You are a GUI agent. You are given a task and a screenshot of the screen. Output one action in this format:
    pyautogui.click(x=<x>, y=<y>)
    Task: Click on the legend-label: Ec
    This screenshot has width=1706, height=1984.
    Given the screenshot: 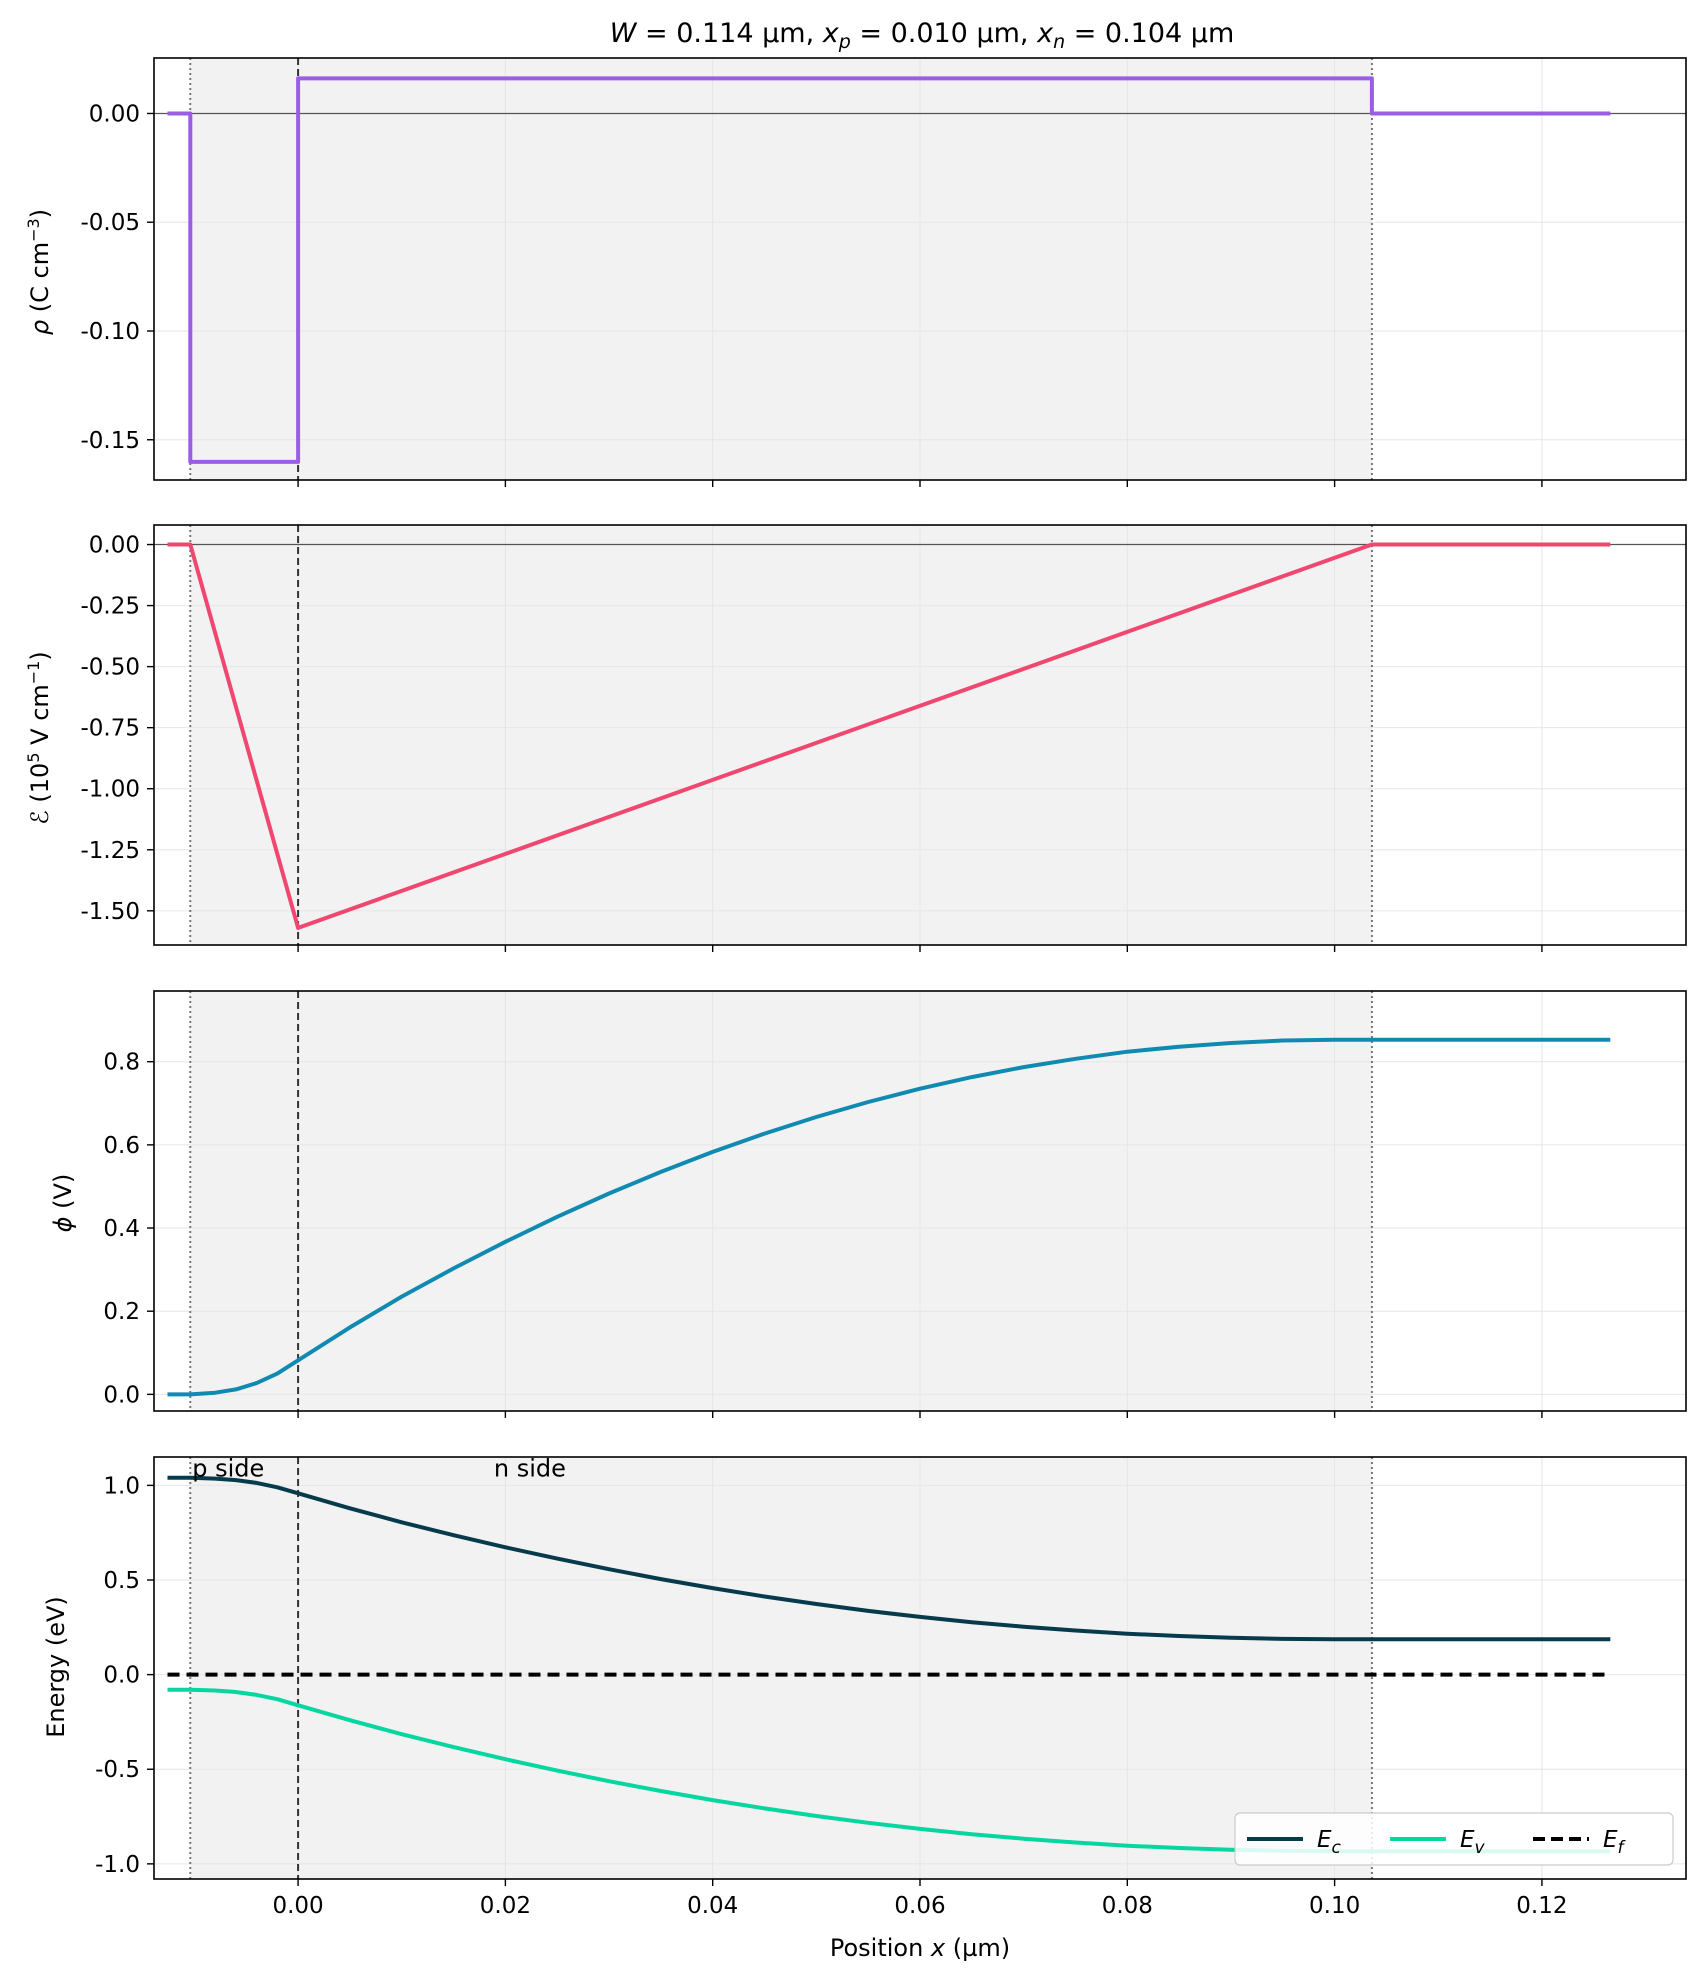 What is the action you would take?
    pyautogui.click(x=1329, y=1842)
    